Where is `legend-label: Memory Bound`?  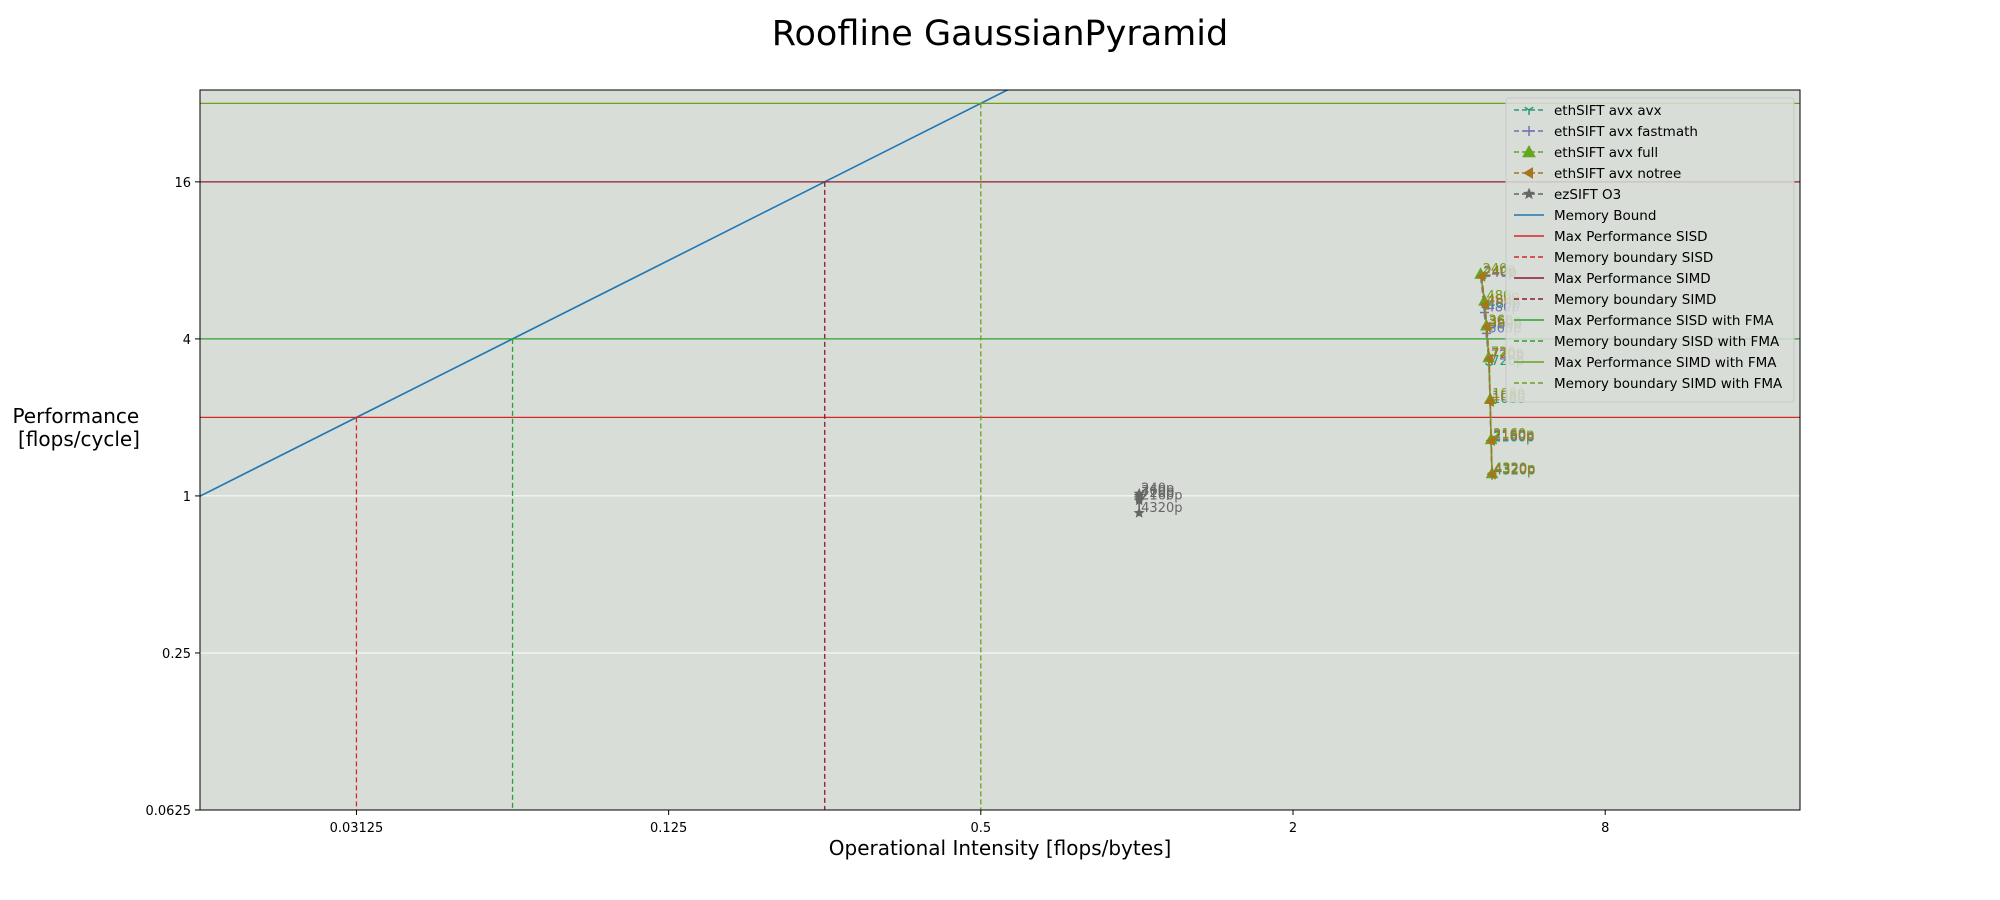
legend-label: Memory Bound is located at coordinates (1605, 216).